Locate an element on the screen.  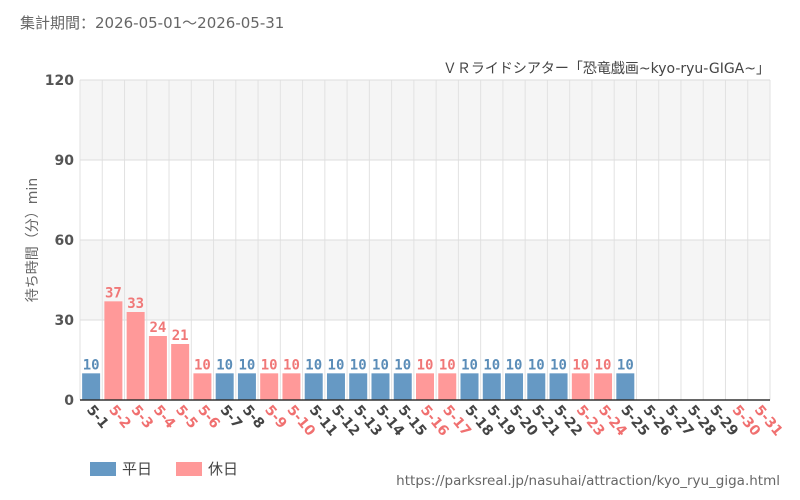
y-tick-labels: 0 30 60 90 120 is located at coordinates (59, 241).